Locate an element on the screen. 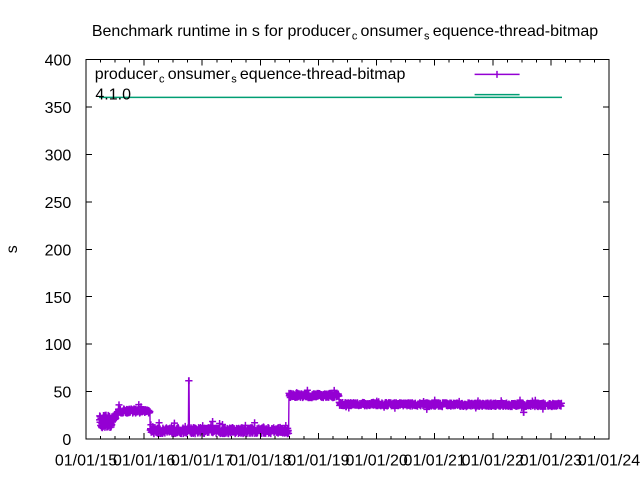 This screenshot has height=480, width=640. svg-text: 01/01/23 is located at coordinates (551, 460).